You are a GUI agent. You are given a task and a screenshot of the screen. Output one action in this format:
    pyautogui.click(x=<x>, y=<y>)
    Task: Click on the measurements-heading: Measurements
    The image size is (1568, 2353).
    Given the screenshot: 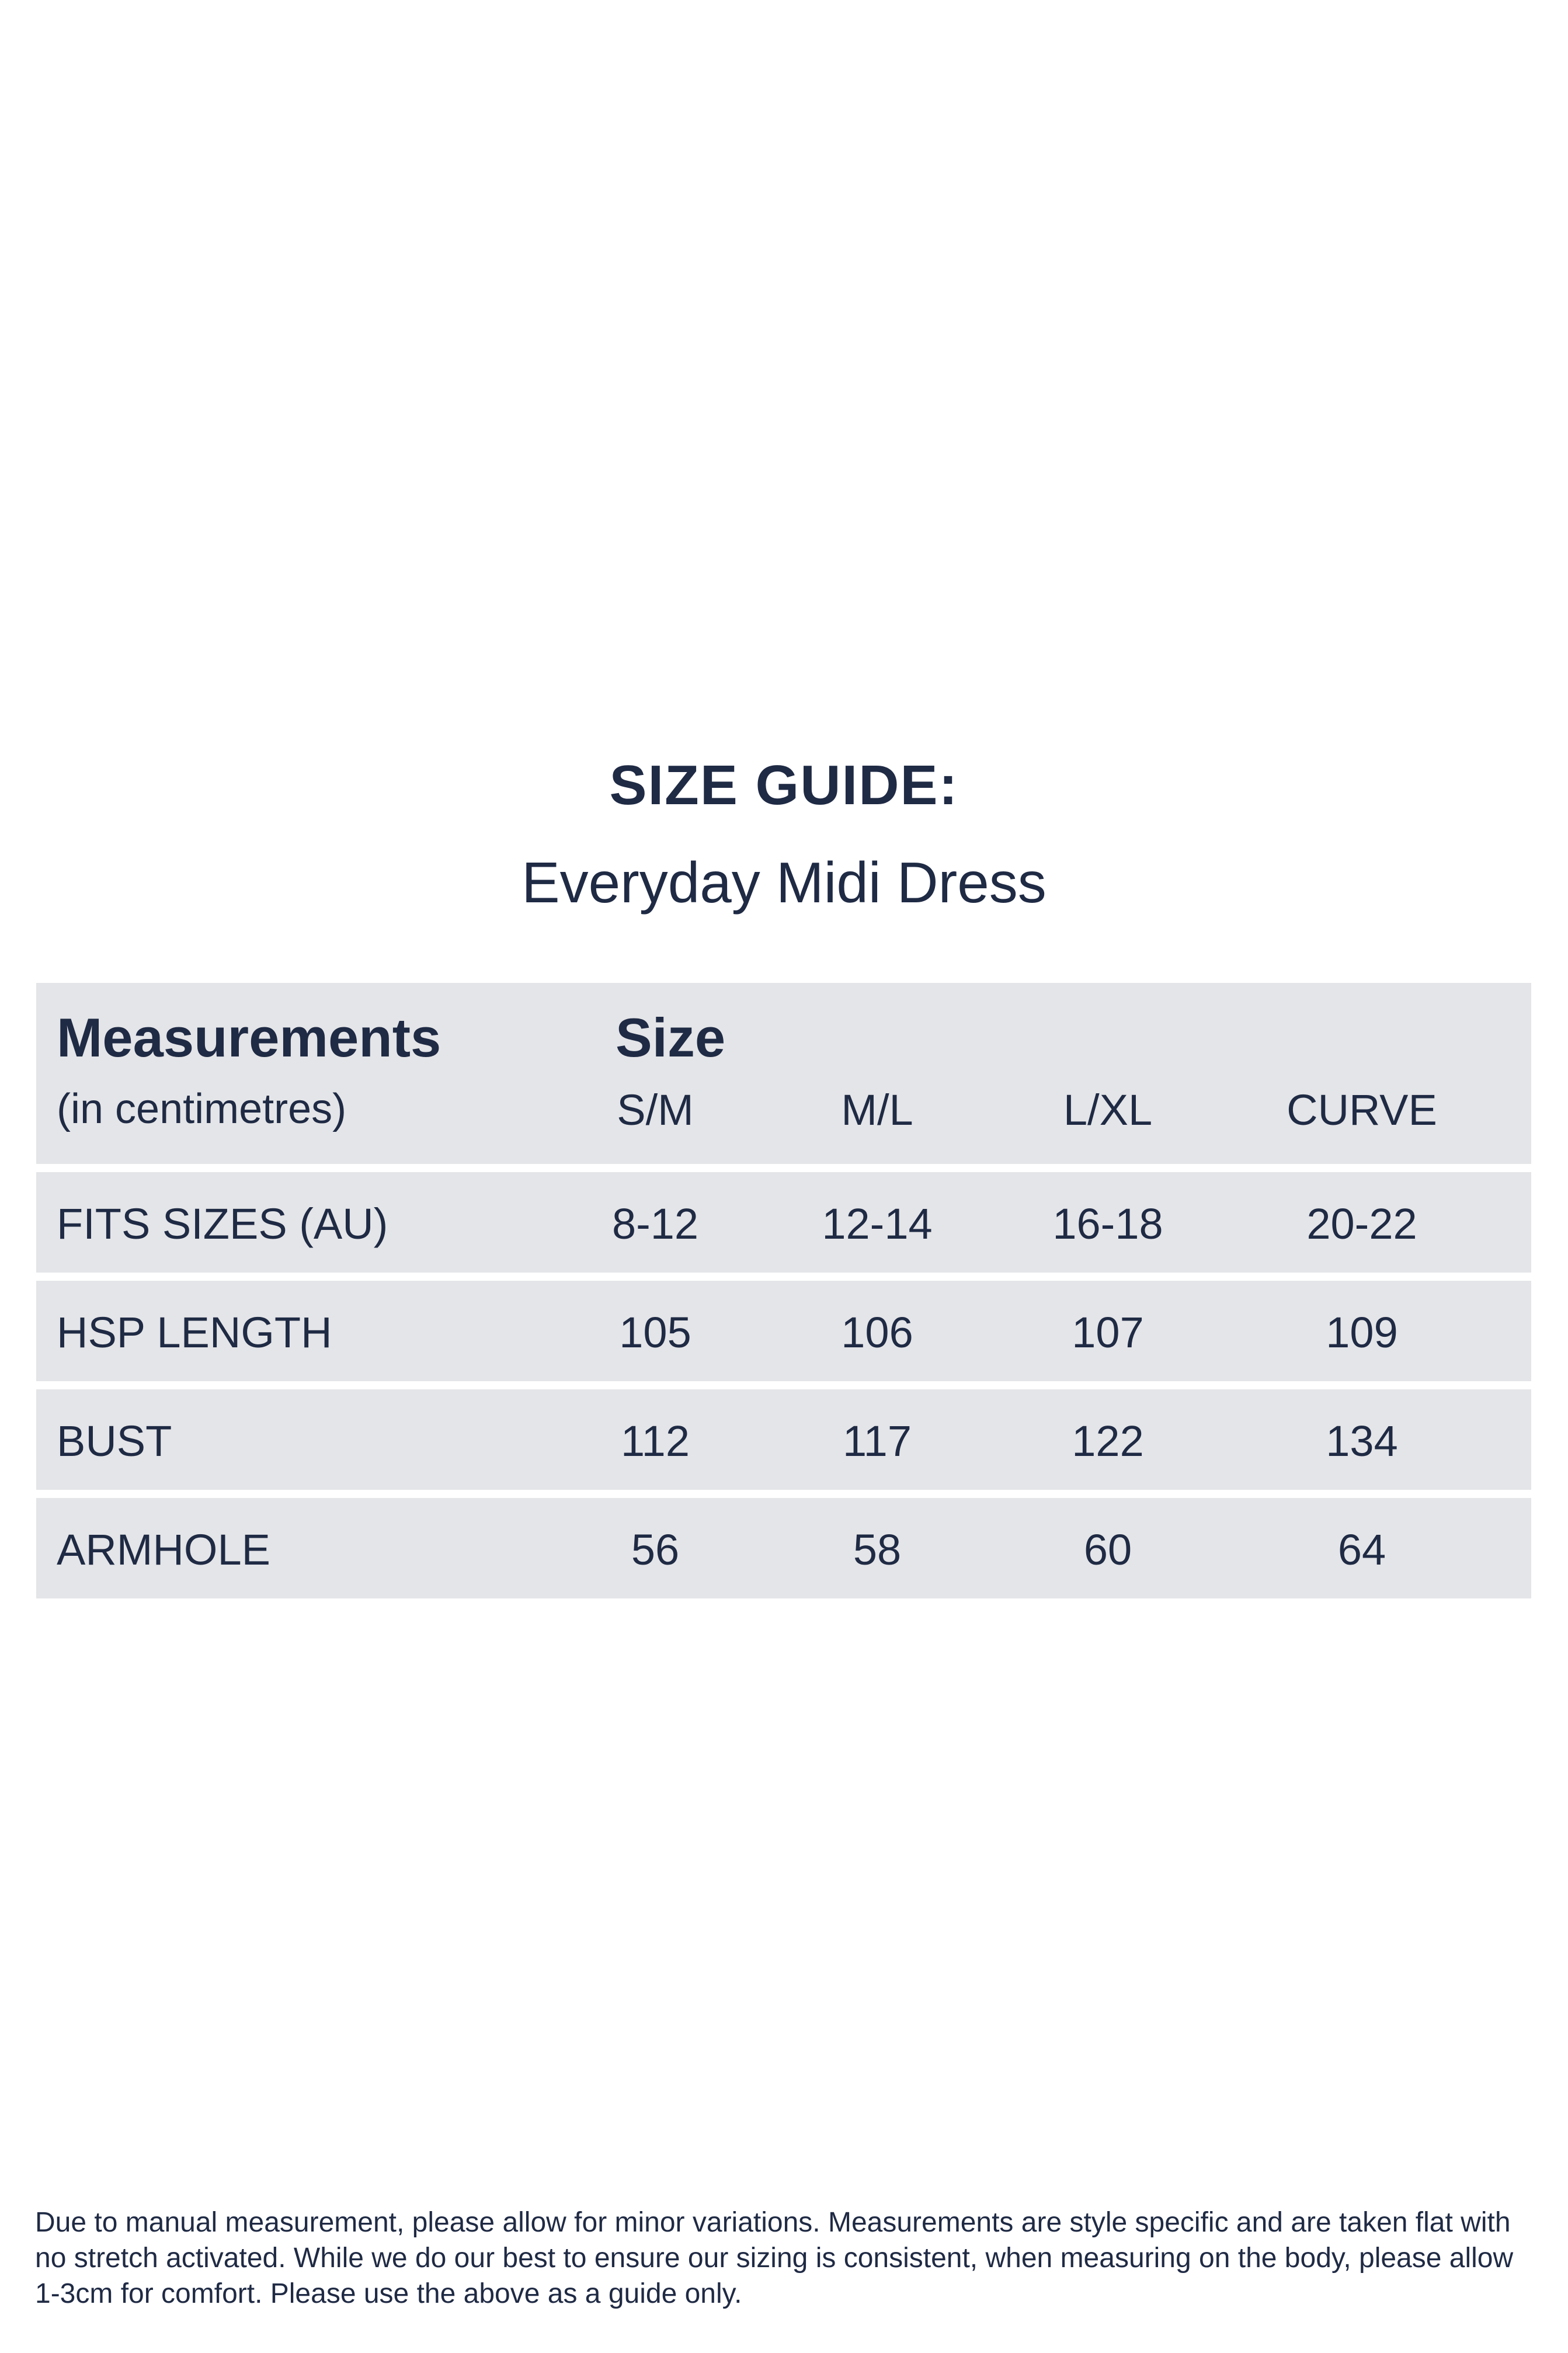 What is the action you would take?
    pyautogui.click(x=249, y=1037)
    